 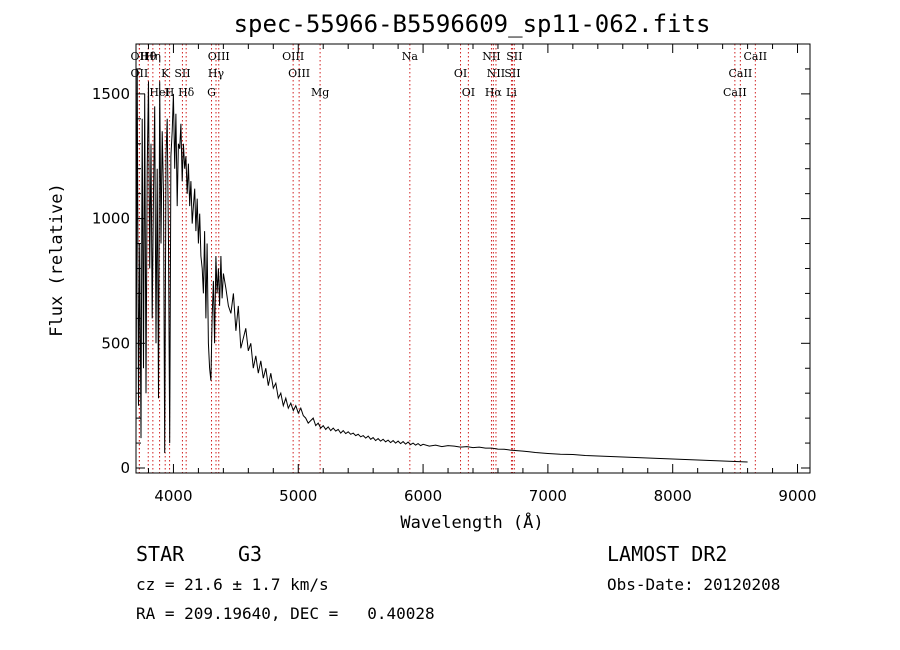 I want to click on line-marker-label: Na, so click(x=410, y=56).